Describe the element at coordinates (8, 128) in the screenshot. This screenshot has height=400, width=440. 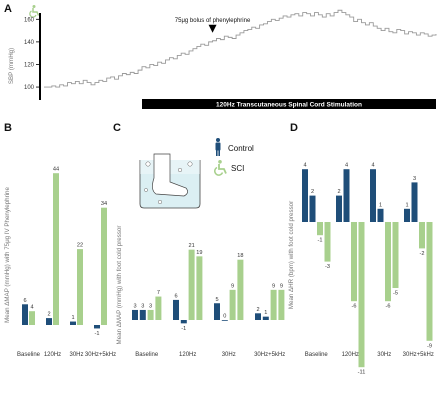
I see `panel-label-b: B` at that location.